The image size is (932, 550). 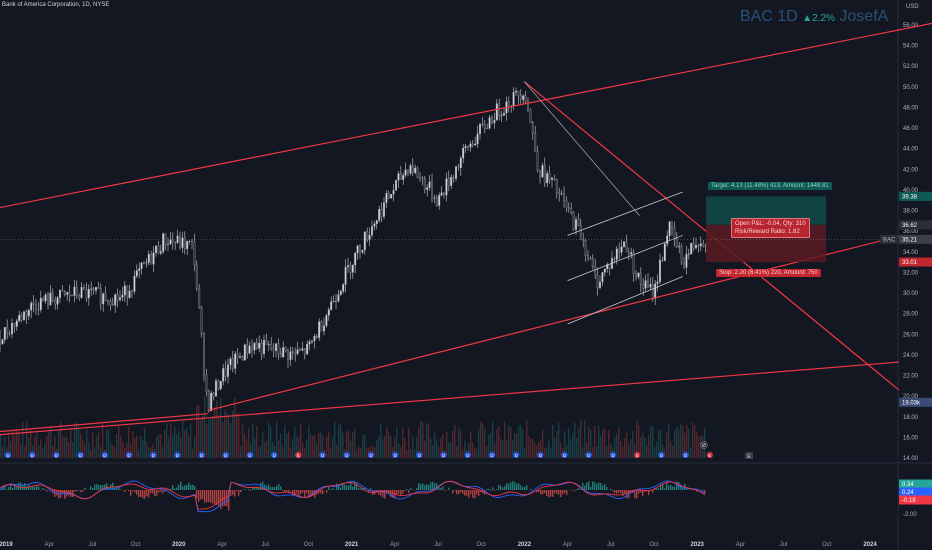 What do you see at coordinates (908, 485) in the screenshot?
I see `indicator-tag: 0.34` at bounding box center [908, 485].